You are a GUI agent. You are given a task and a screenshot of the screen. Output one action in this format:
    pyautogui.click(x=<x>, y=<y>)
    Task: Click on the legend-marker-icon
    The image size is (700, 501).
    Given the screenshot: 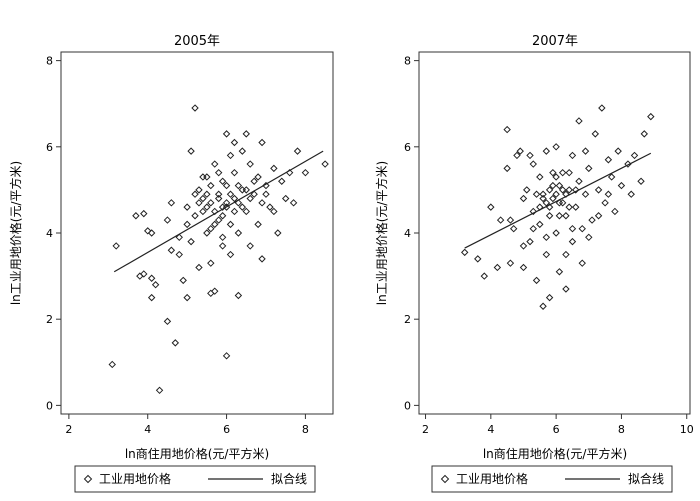 What is the action you would take?
    pyautogui.click(x=445, y=479)
    